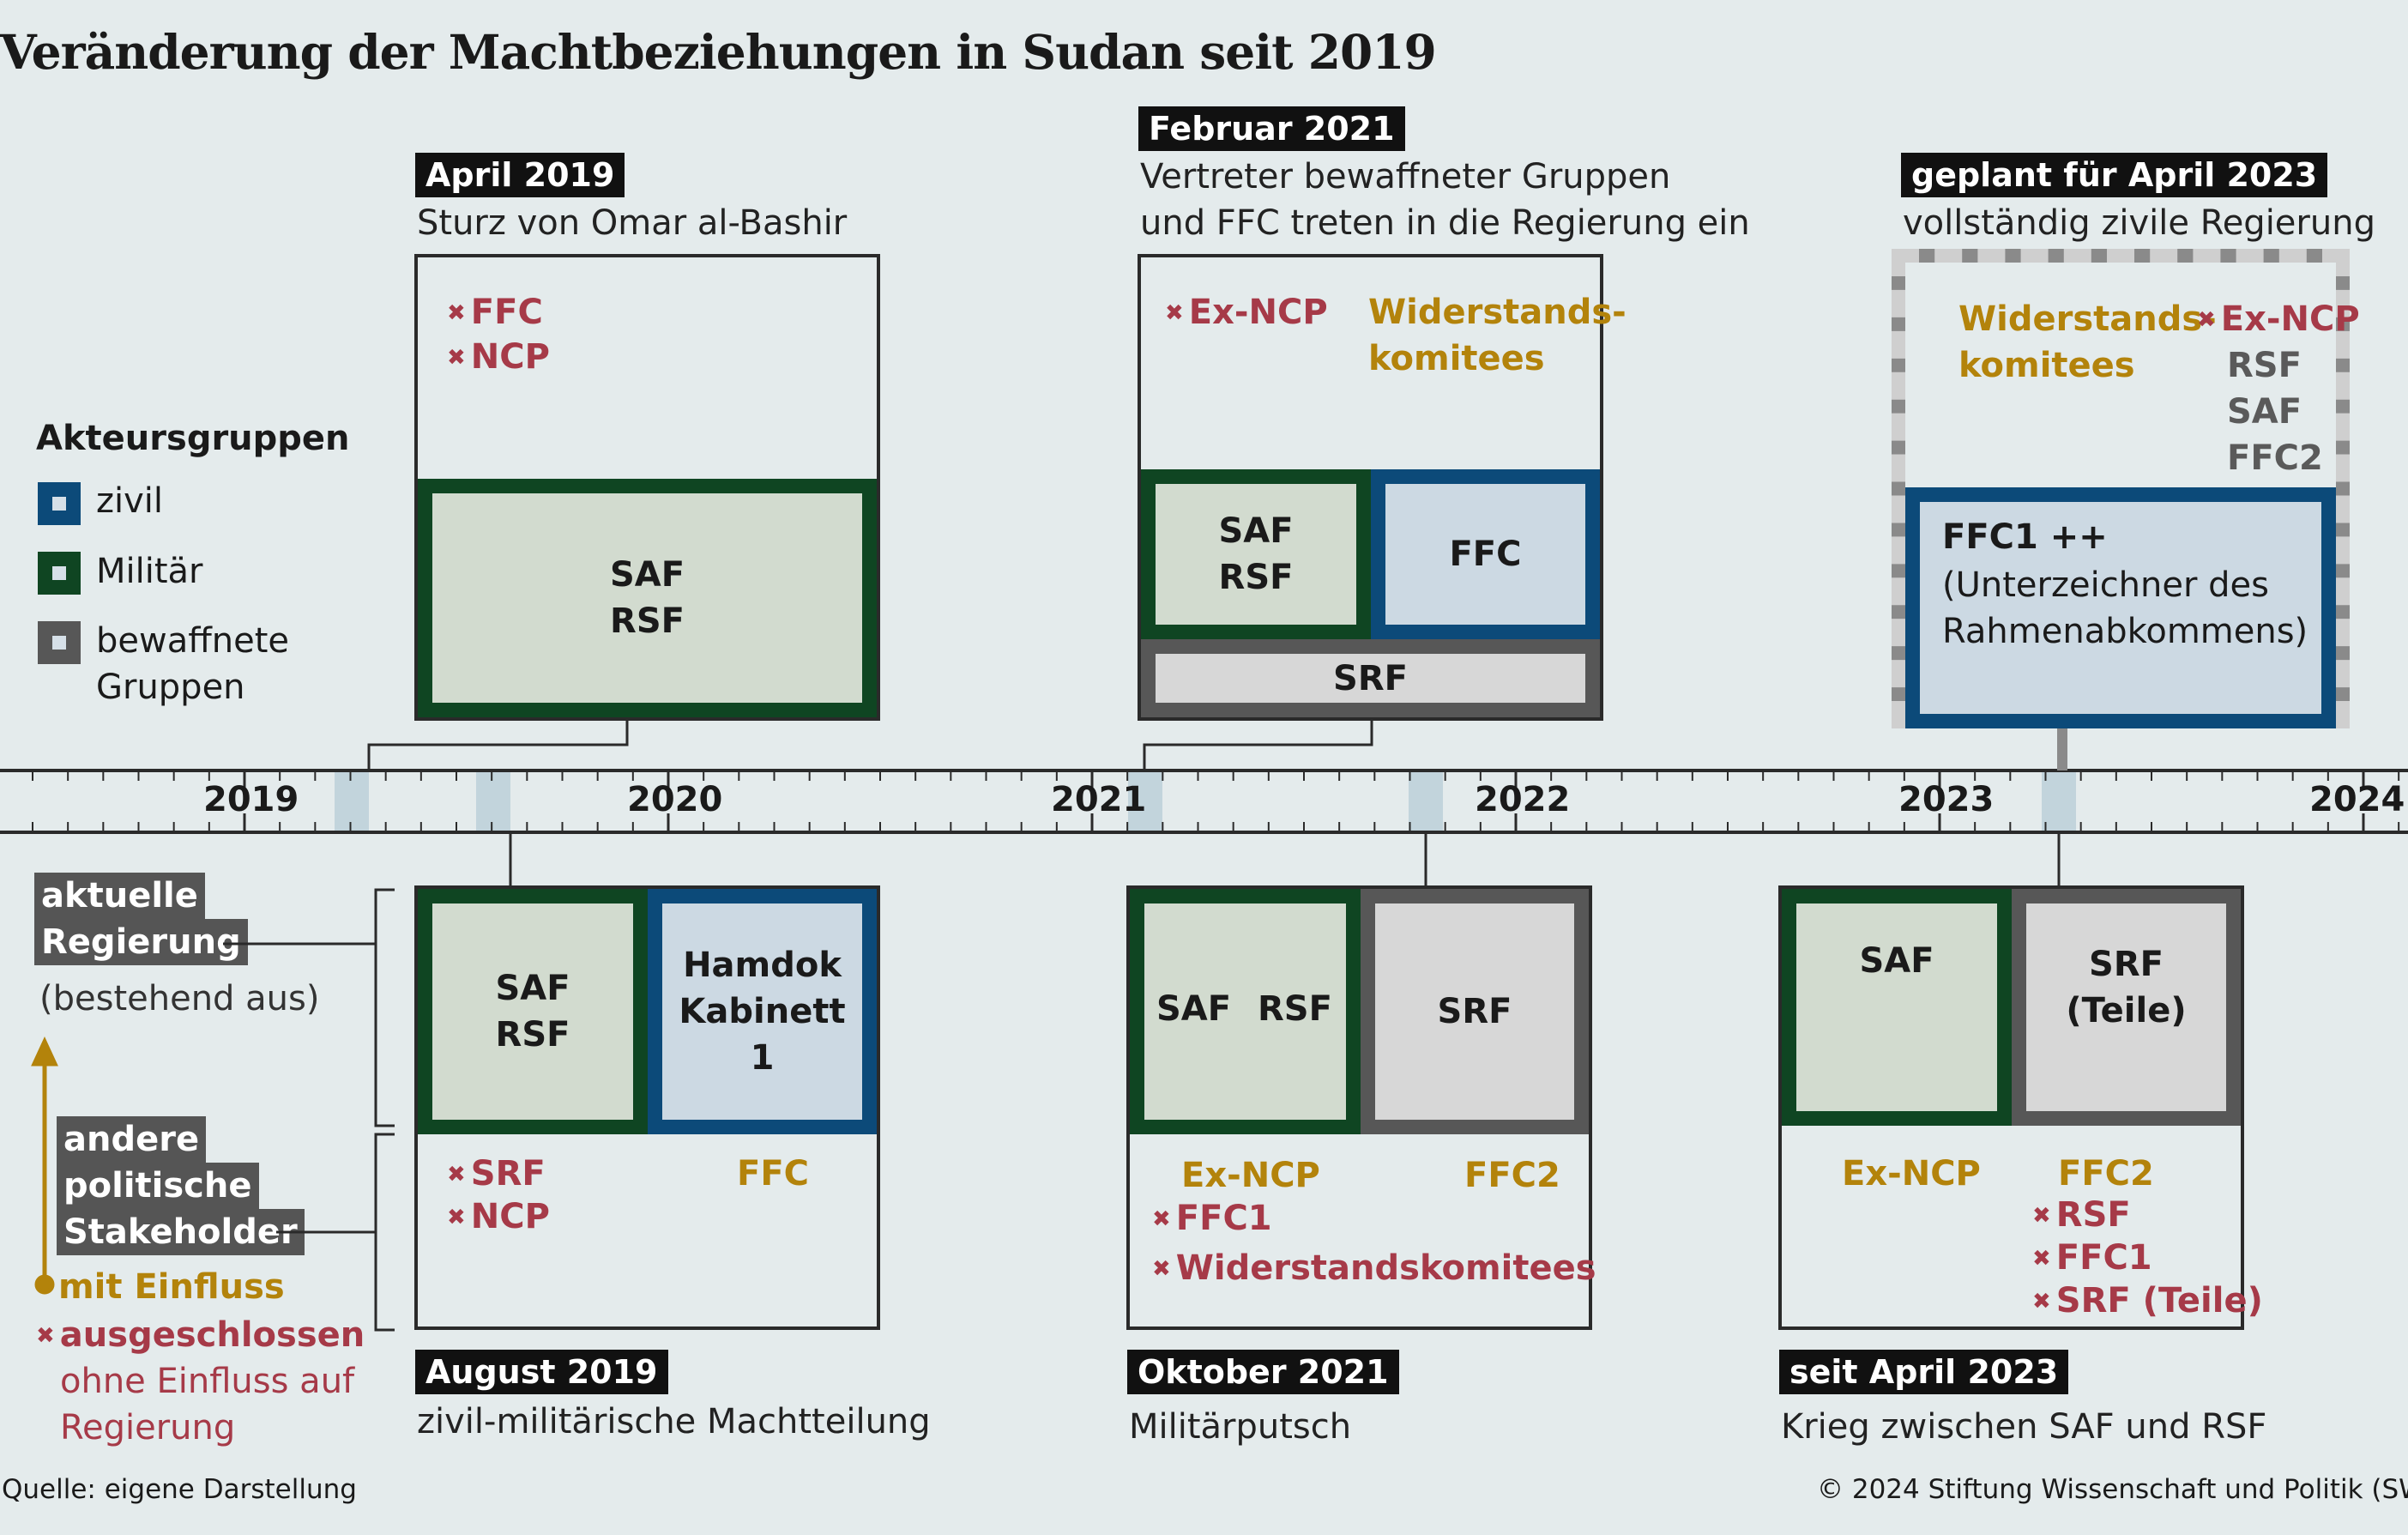 This screenshot has height=1535, width=2408. I want to click on excluded-item: ✖ FFC, so click(495, 313).